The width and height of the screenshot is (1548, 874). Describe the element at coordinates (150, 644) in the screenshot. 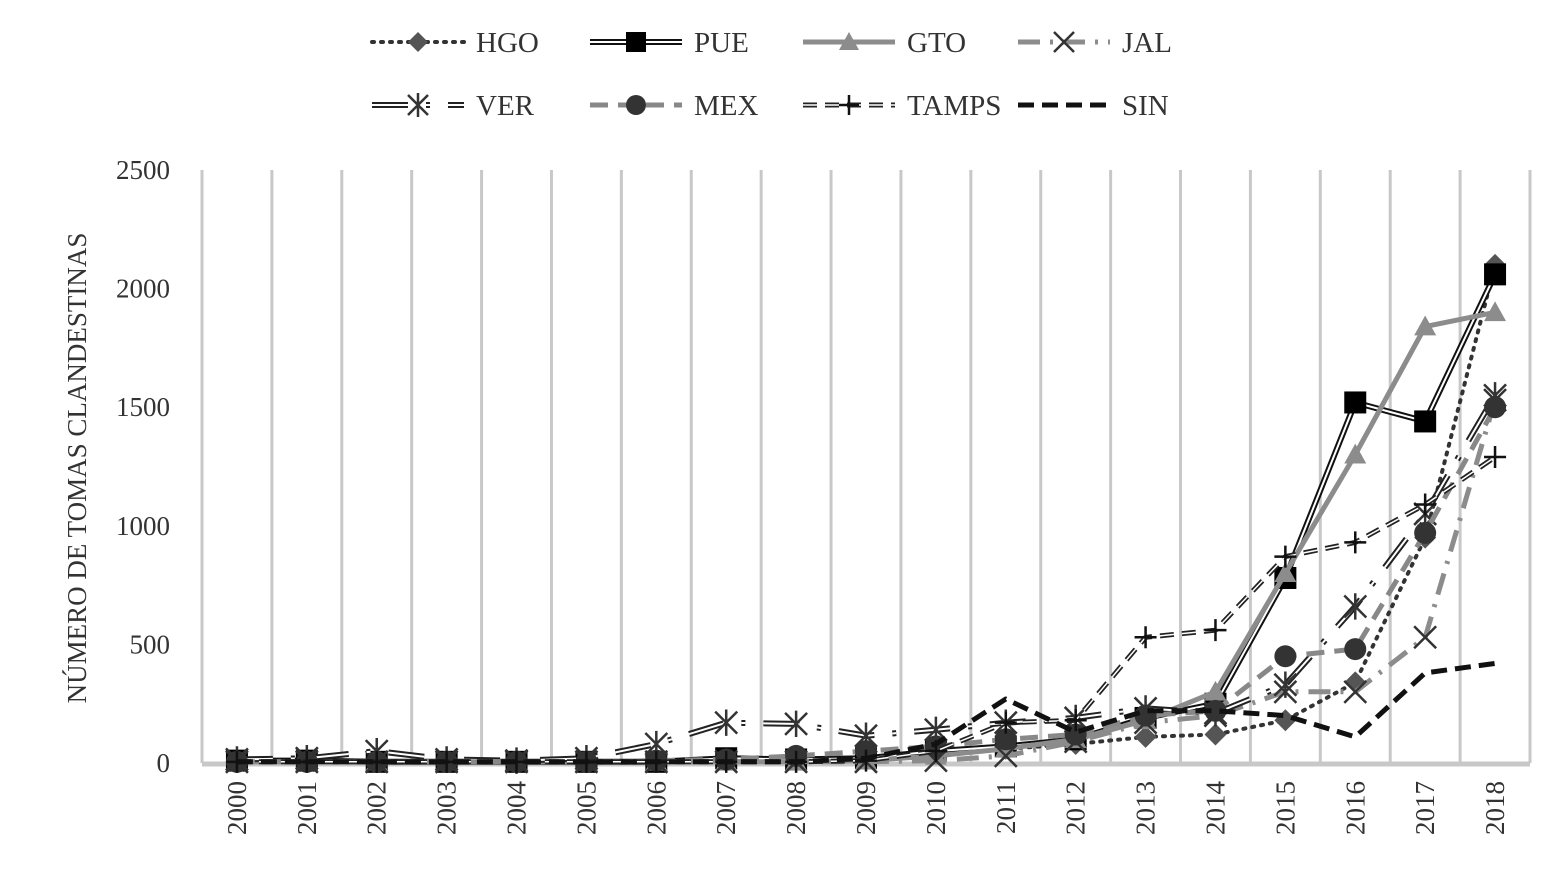

I see `y-tick-label: 500` at that location.